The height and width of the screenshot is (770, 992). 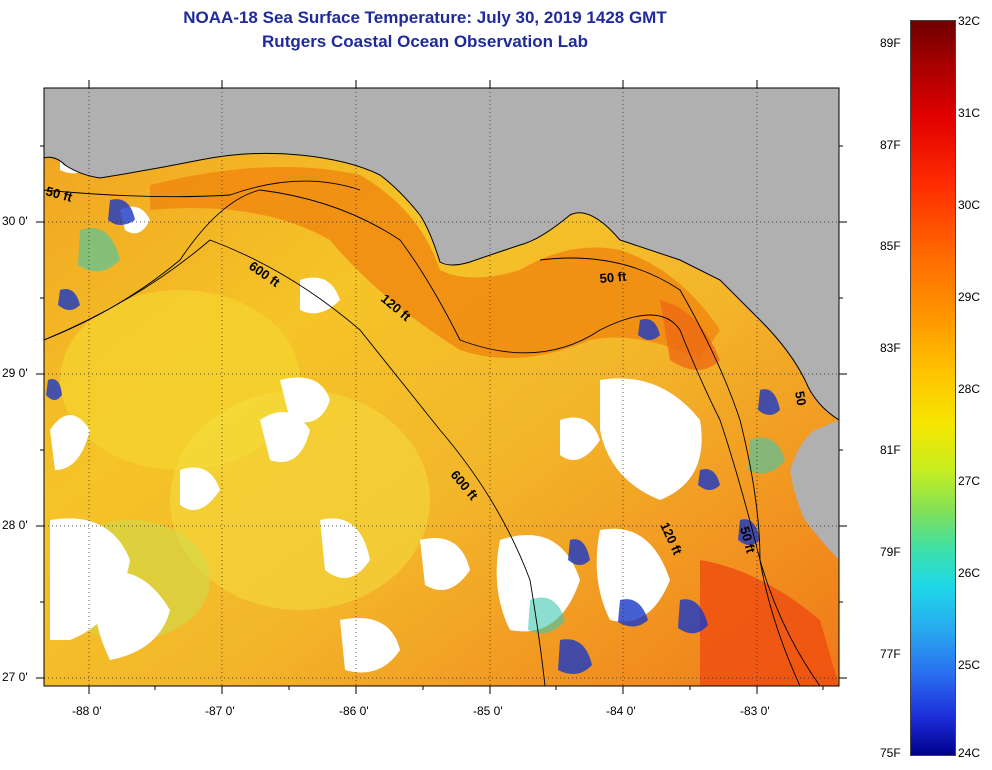 I want to click on colorbar-celsius-label: 26C, so click(x=969, y=573).